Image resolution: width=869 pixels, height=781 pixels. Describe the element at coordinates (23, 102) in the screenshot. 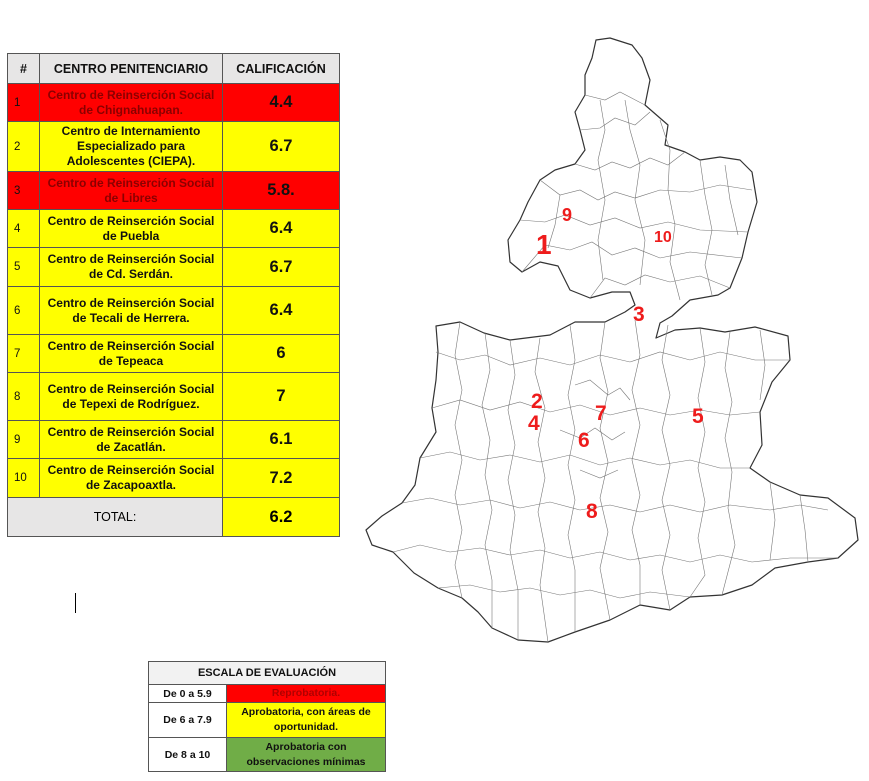

I see `row-num: 1` at that location.